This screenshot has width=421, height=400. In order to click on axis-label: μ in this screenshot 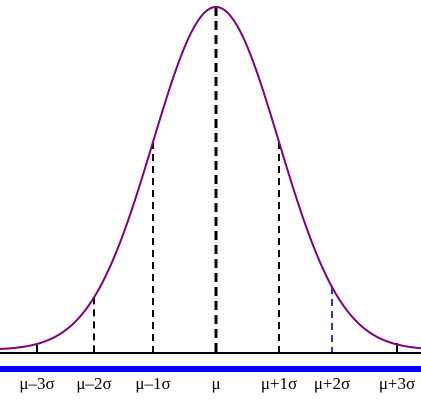, I will do `click(215, 383)`.